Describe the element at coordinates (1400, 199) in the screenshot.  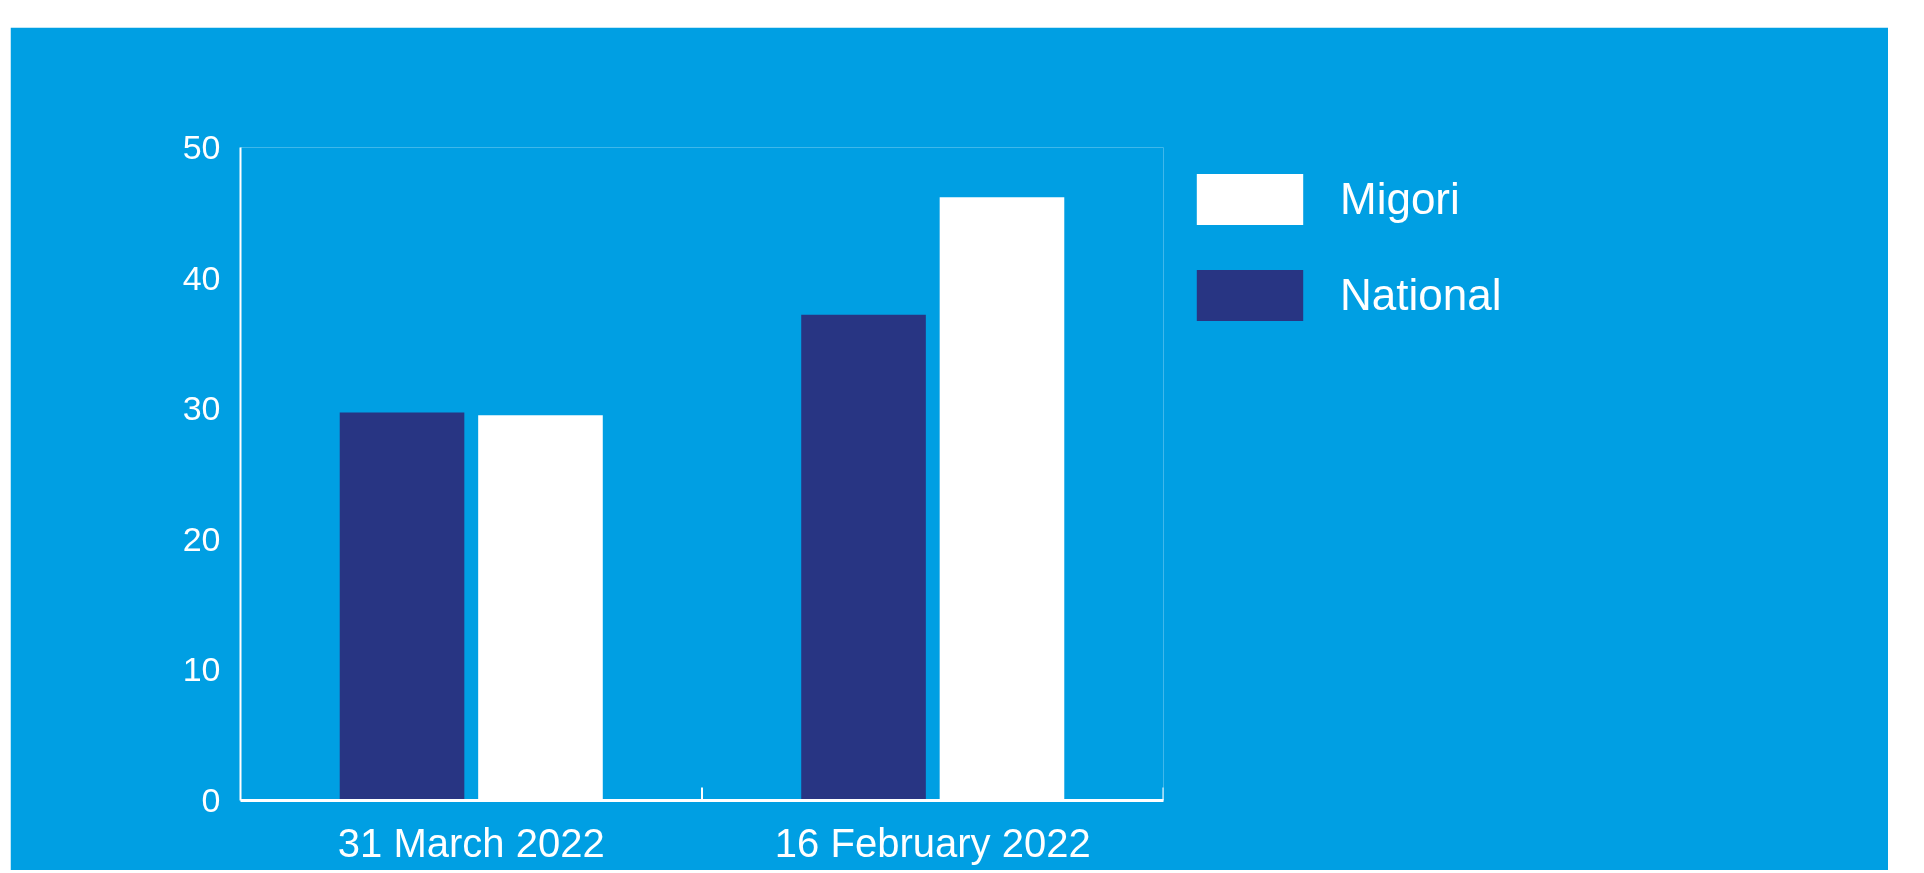
I see `legend-label: Migori` at that location.